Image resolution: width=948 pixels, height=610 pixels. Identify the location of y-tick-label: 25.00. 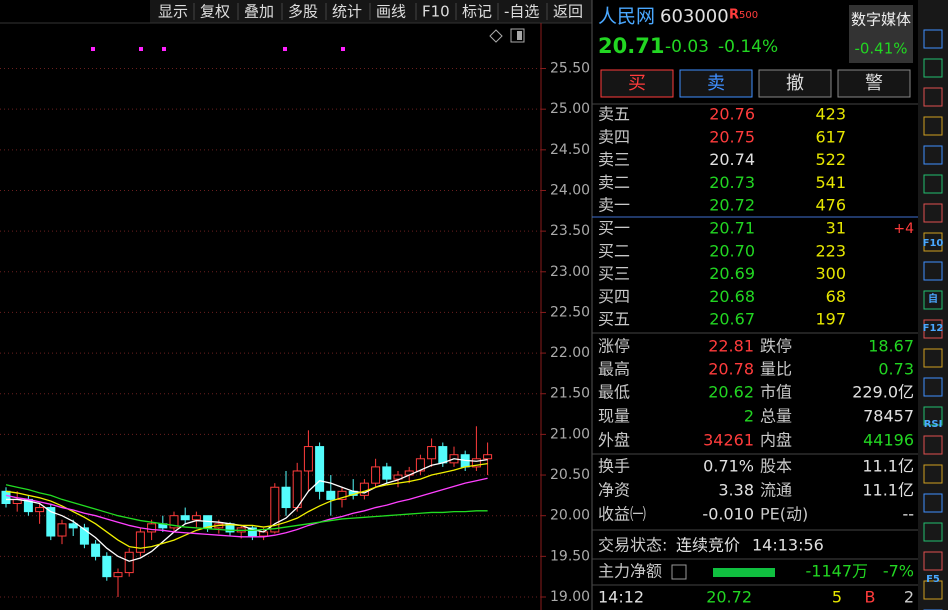
(570, 109).